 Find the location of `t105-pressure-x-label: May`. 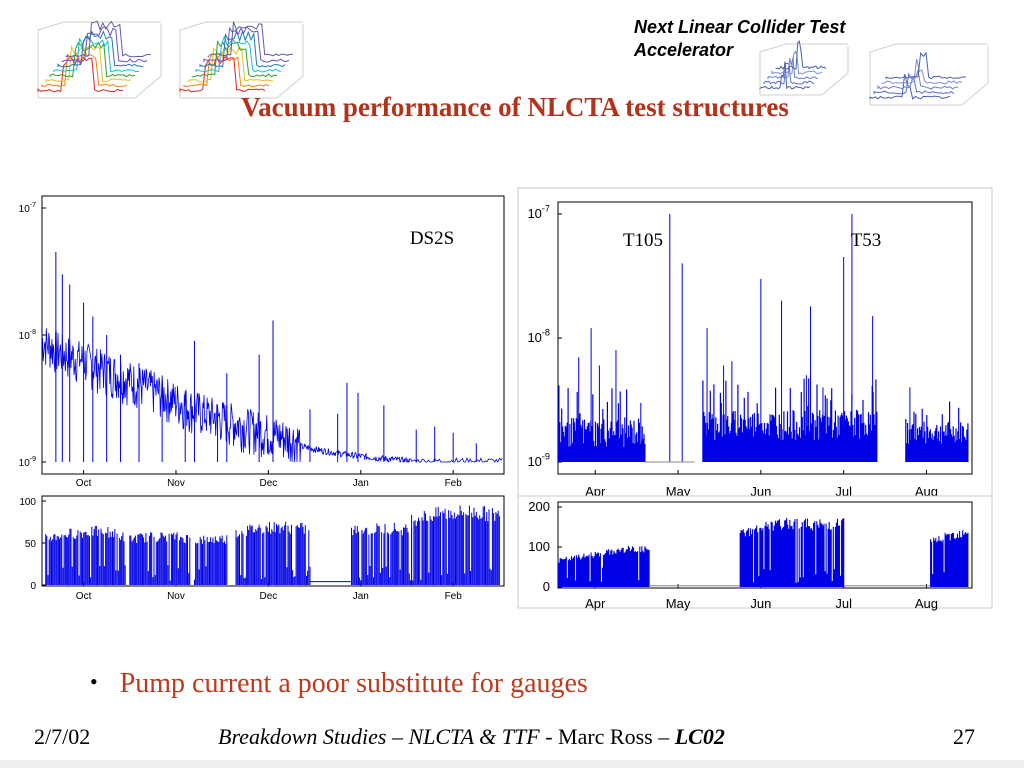

t105-pressure-x-label: May is located at coordinates (678, 491).